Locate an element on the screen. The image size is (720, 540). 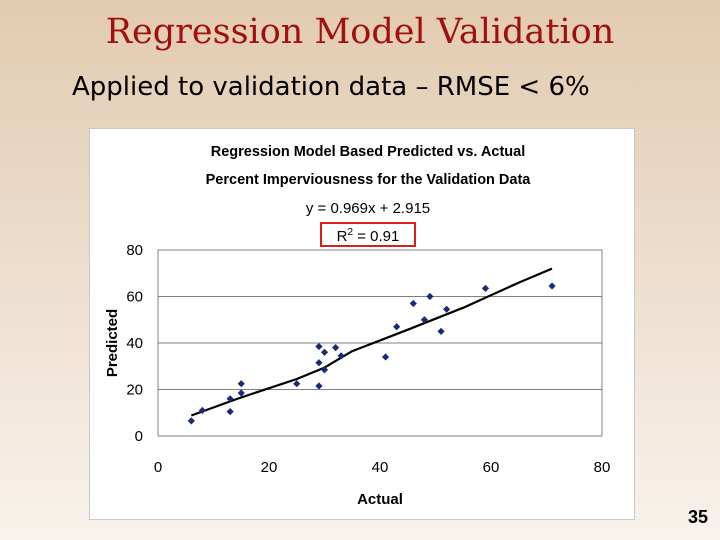
trendline-layer is located at coordinates (371, 342).